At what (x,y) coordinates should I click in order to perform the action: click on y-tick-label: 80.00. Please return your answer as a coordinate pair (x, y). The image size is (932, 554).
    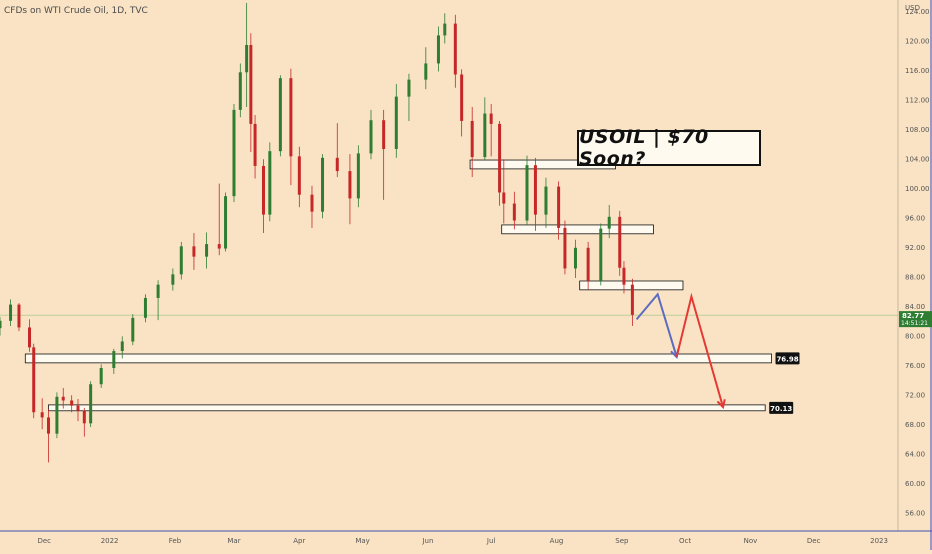
    Looking at the image, I should click on (915, 337).